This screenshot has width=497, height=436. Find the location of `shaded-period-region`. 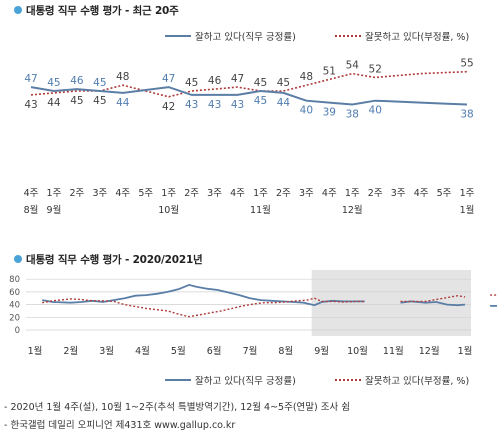

shaded-period-region is located at coordinates (391, 303).